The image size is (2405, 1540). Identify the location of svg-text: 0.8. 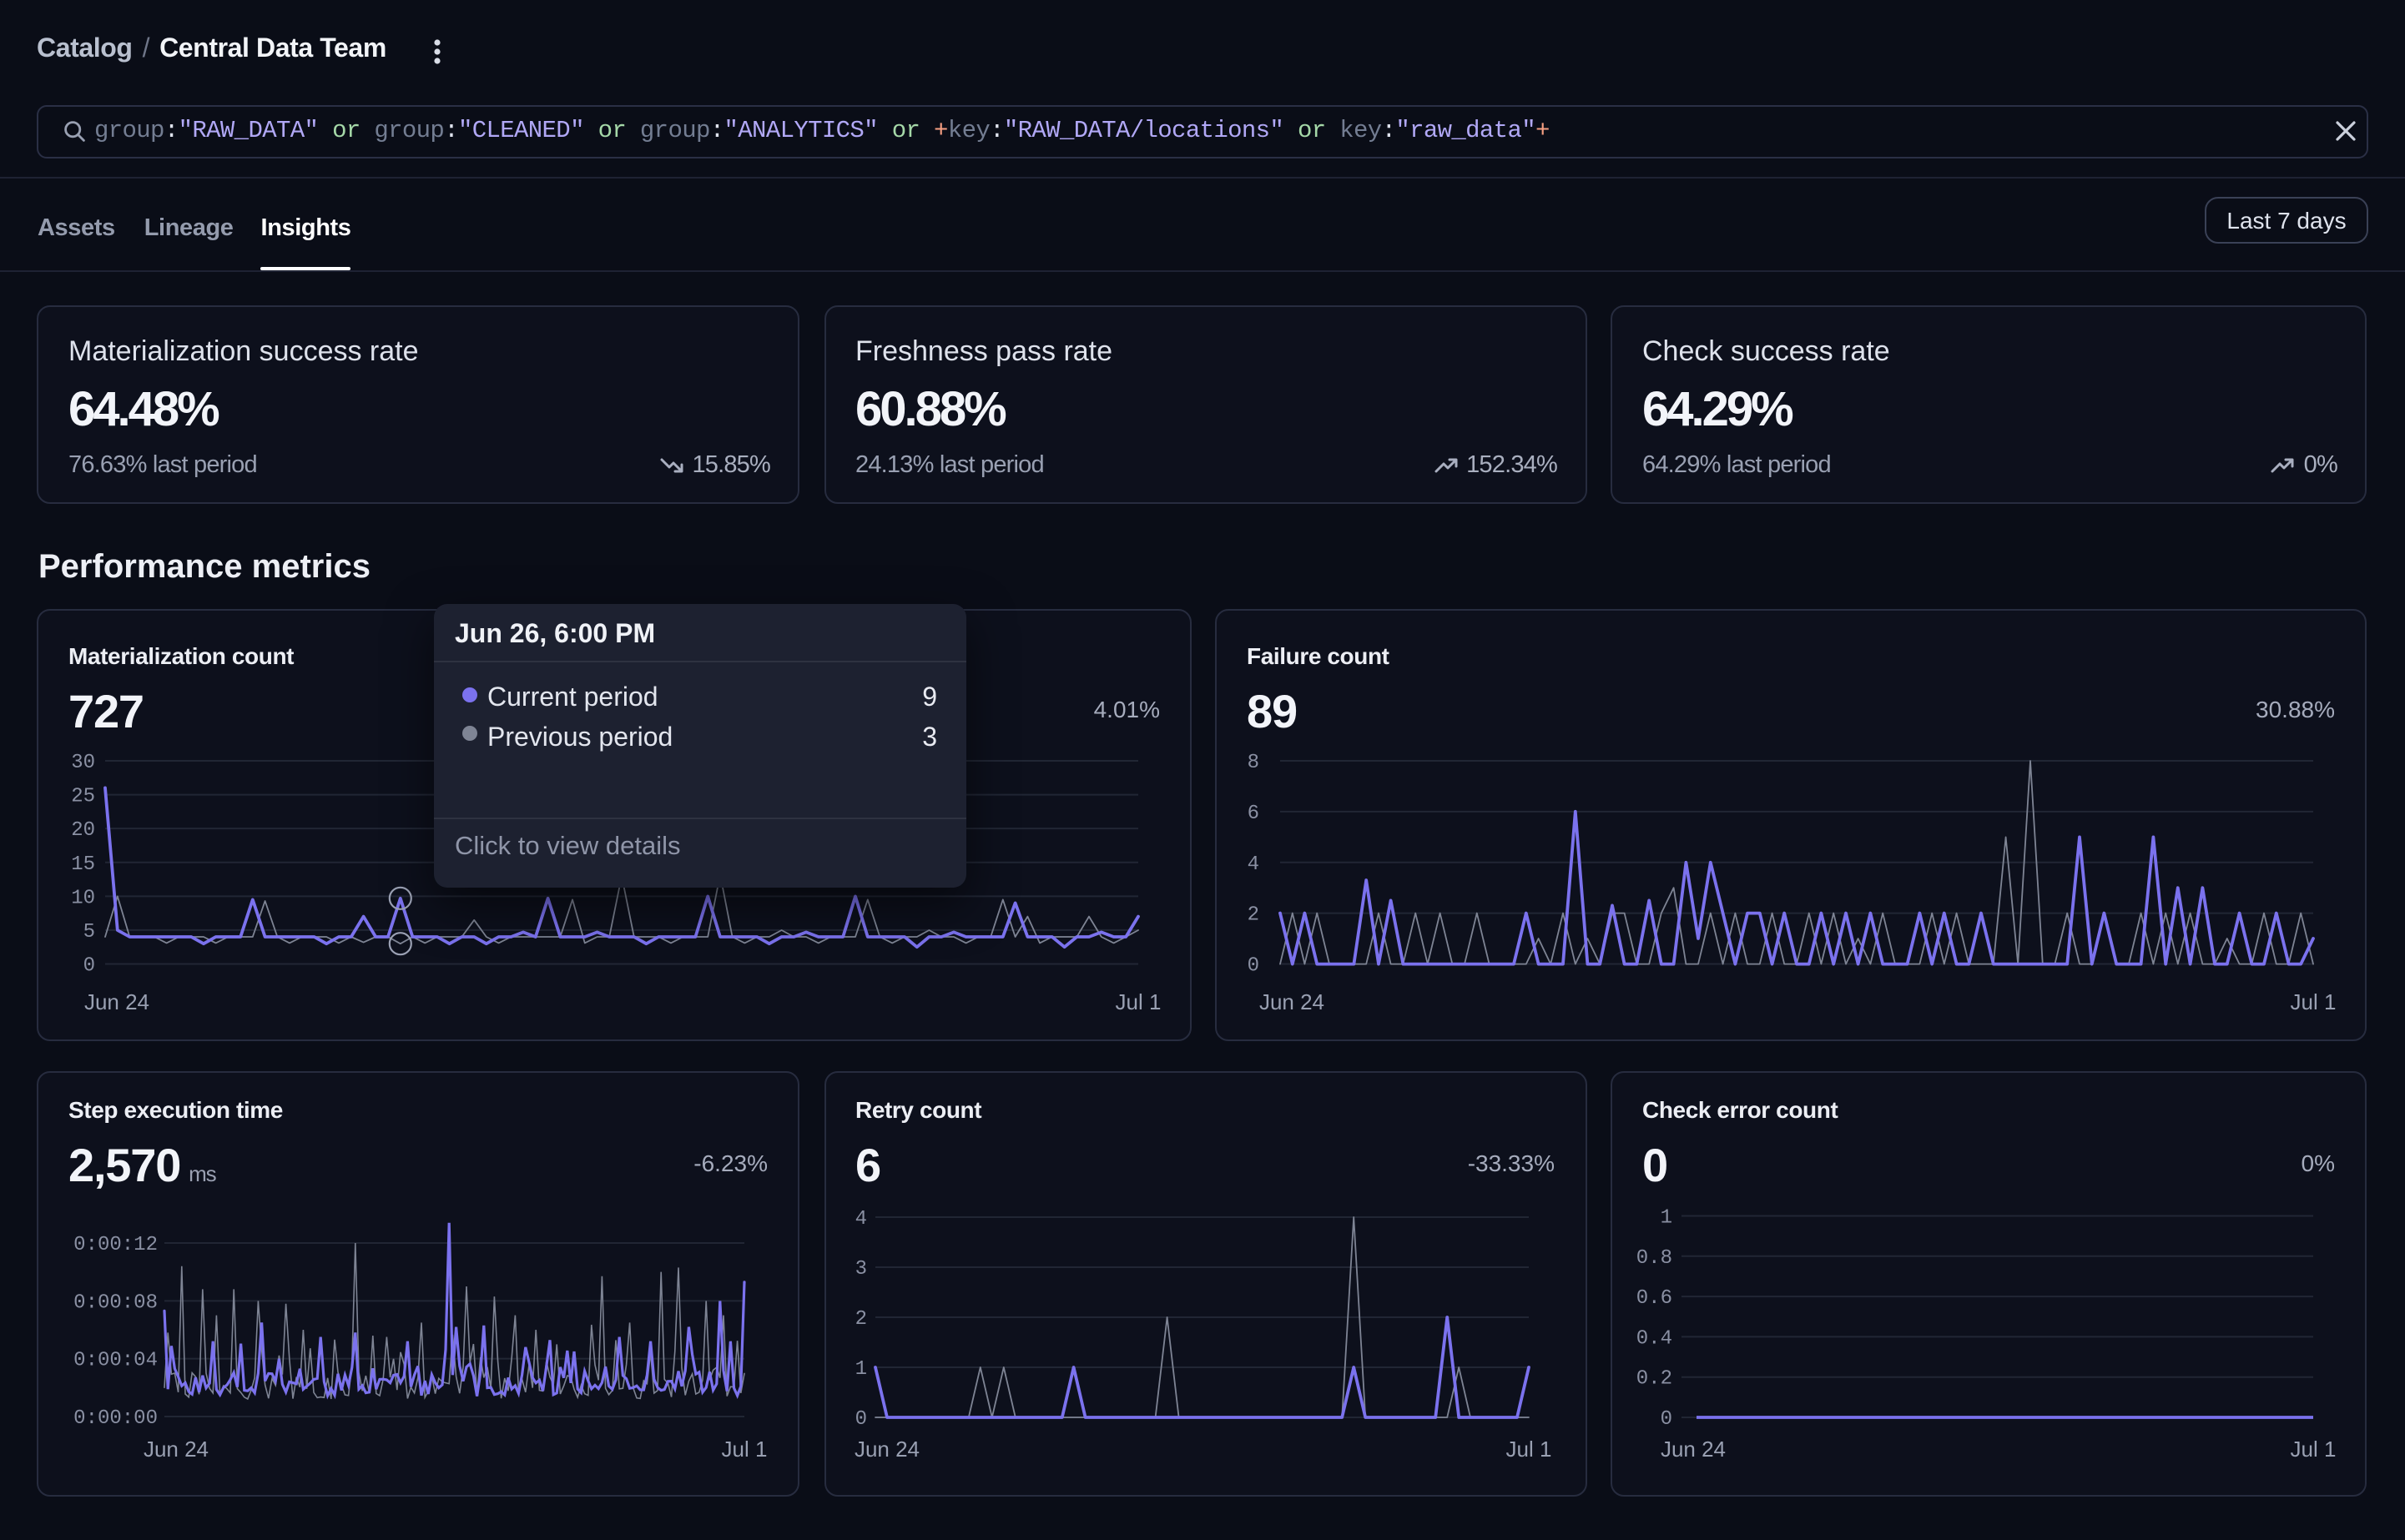
(1654, 1258).